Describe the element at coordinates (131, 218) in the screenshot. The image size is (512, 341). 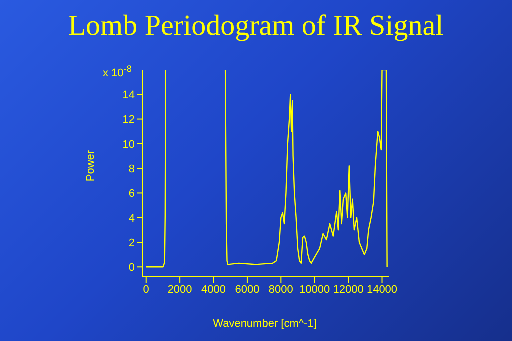
I see `y-tick-label: 4` at that location.